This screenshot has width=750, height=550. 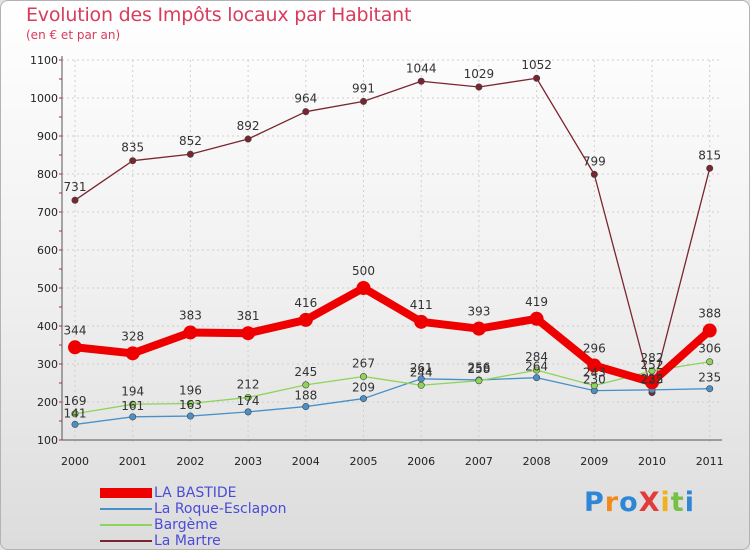 I want to click on data-label-la-roque-esclapon: 174, so click(x=248, y=401).